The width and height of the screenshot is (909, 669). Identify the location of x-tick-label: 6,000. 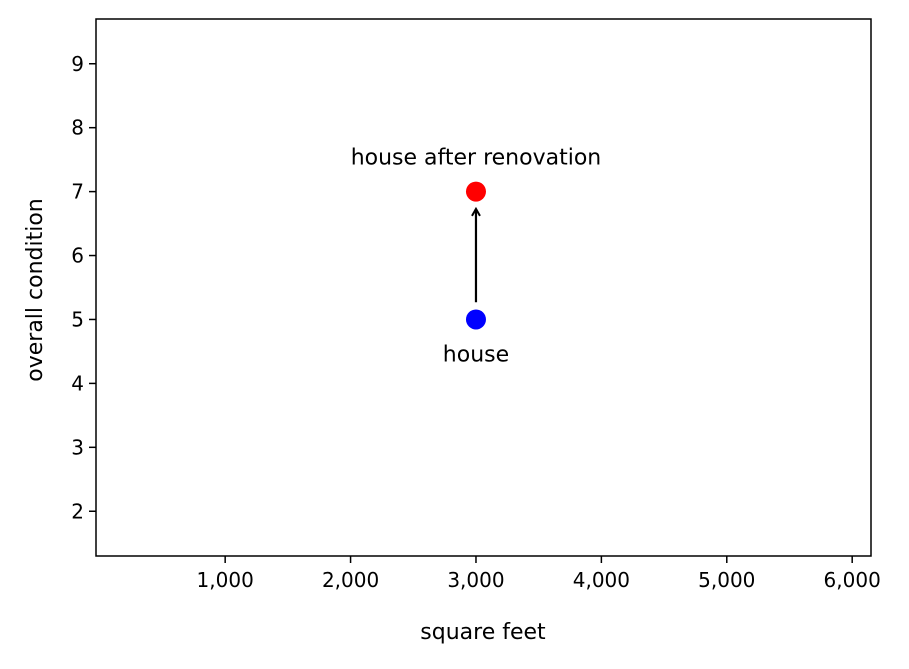
(852, 580).